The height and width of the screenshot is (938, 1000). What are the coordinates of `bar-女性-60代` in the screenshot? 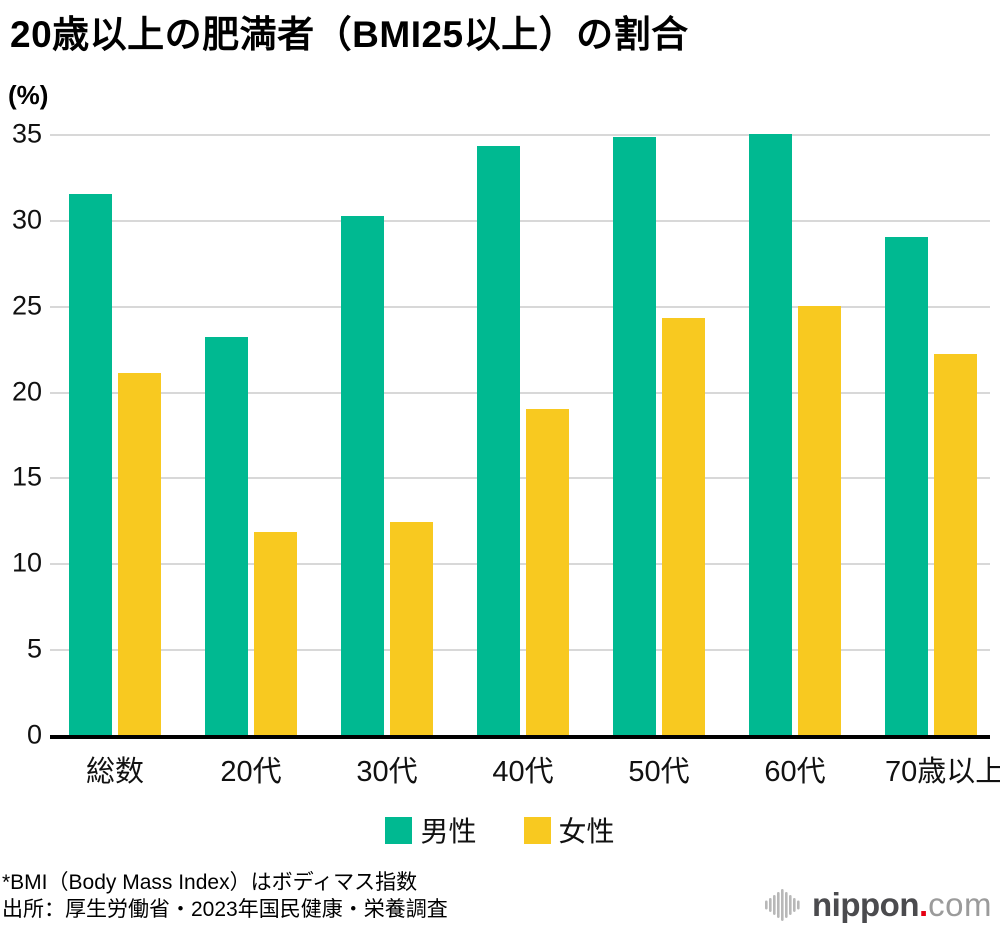 It's located at (819, 520).